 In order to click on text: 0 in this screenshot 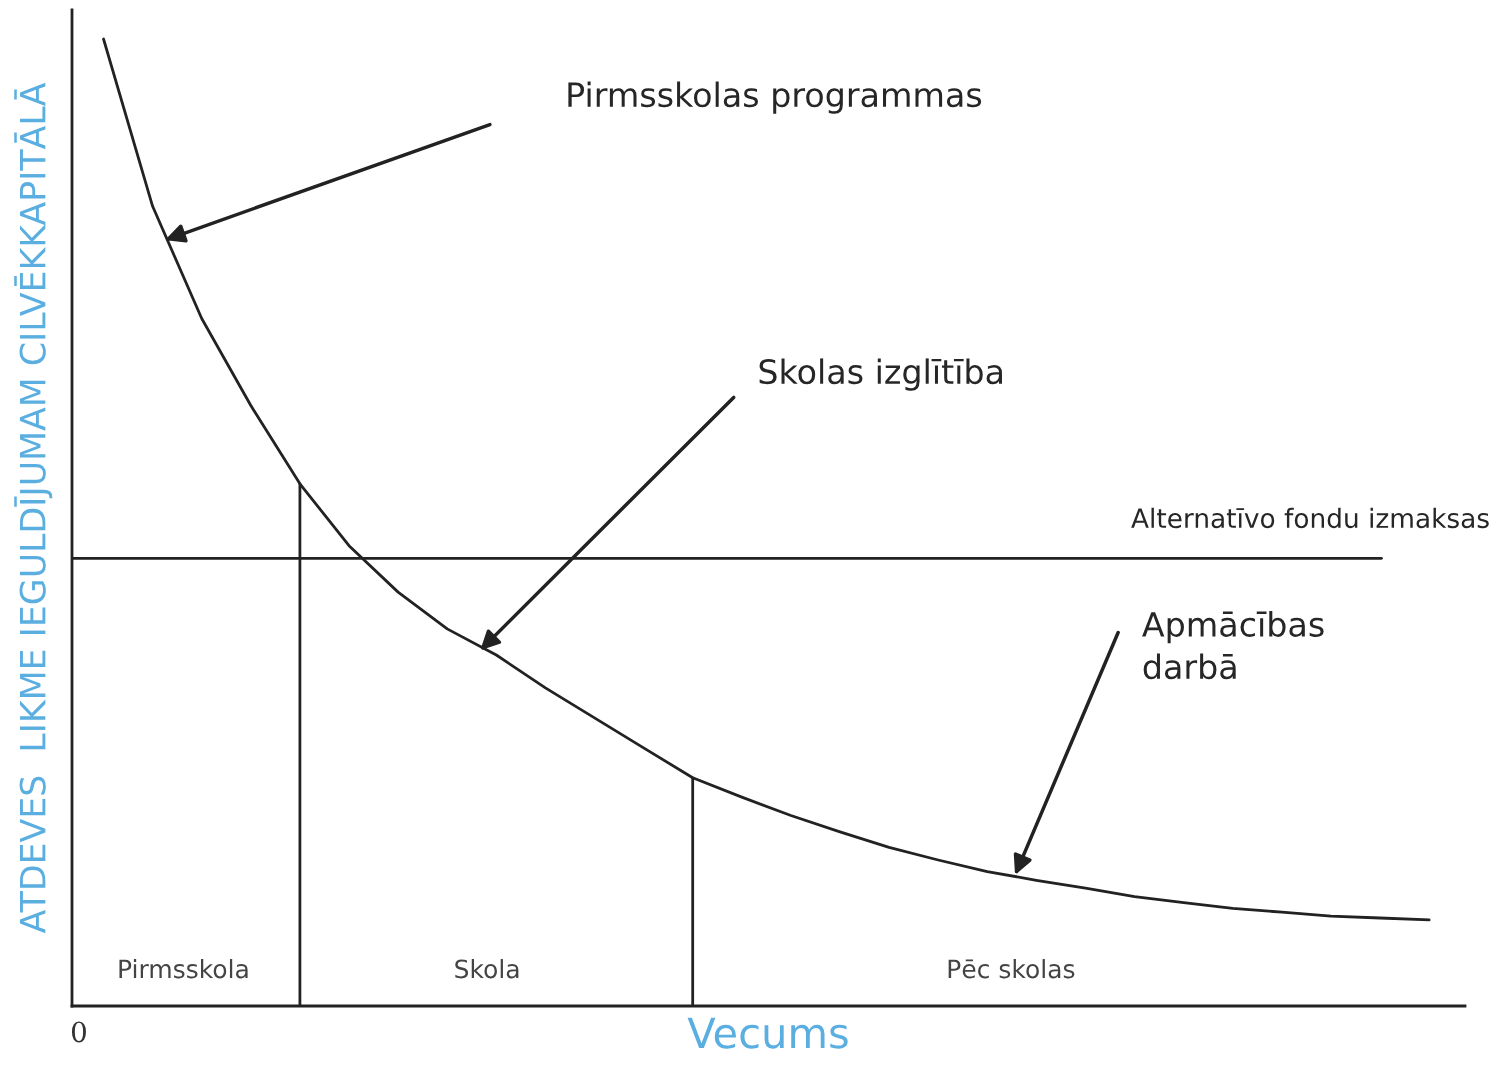, I will do `click(78, 1032)`.